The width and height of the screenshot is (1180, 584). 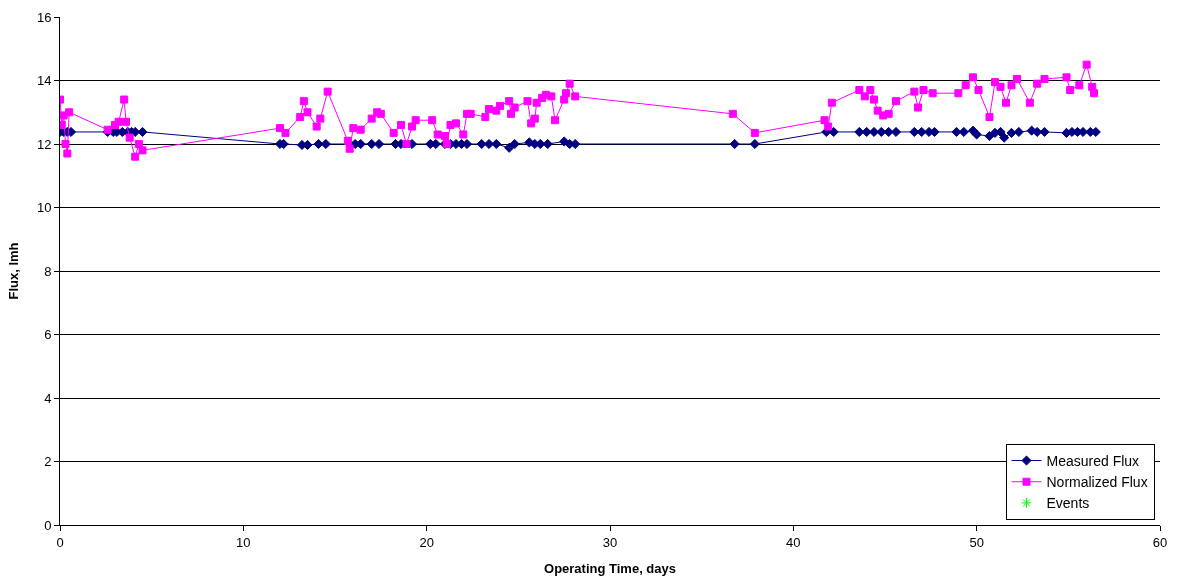 I want to click on y-tick-label: 6, so click(x=48, y=335).